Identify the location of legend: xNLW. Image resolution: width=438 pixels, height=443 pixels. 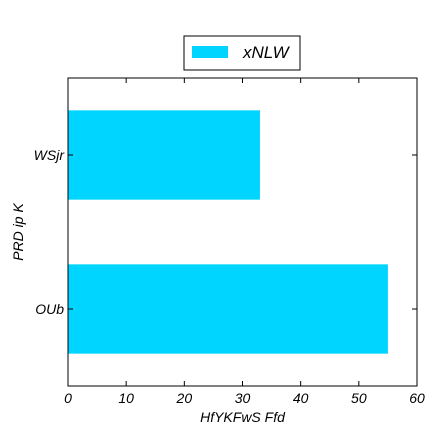
(242, 53).